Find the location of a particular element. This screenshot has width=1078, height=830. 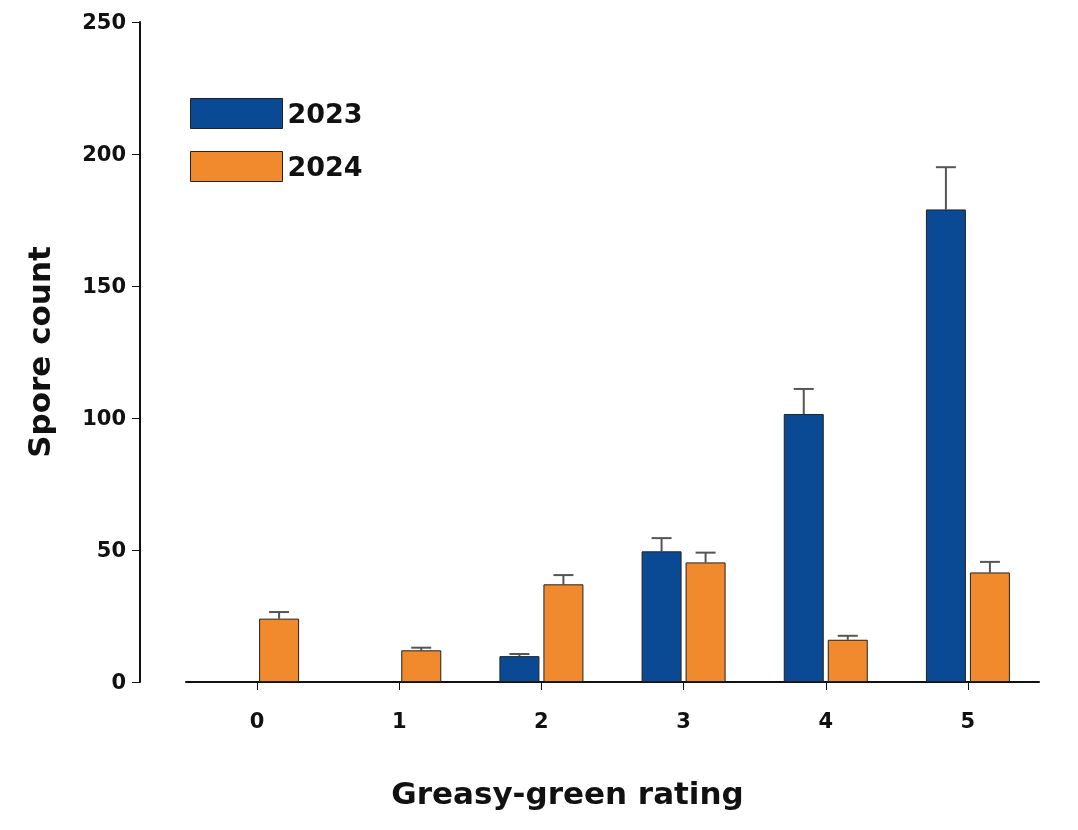

x-axis-title: Greasy-green rating is located at coordinates (567, 792).